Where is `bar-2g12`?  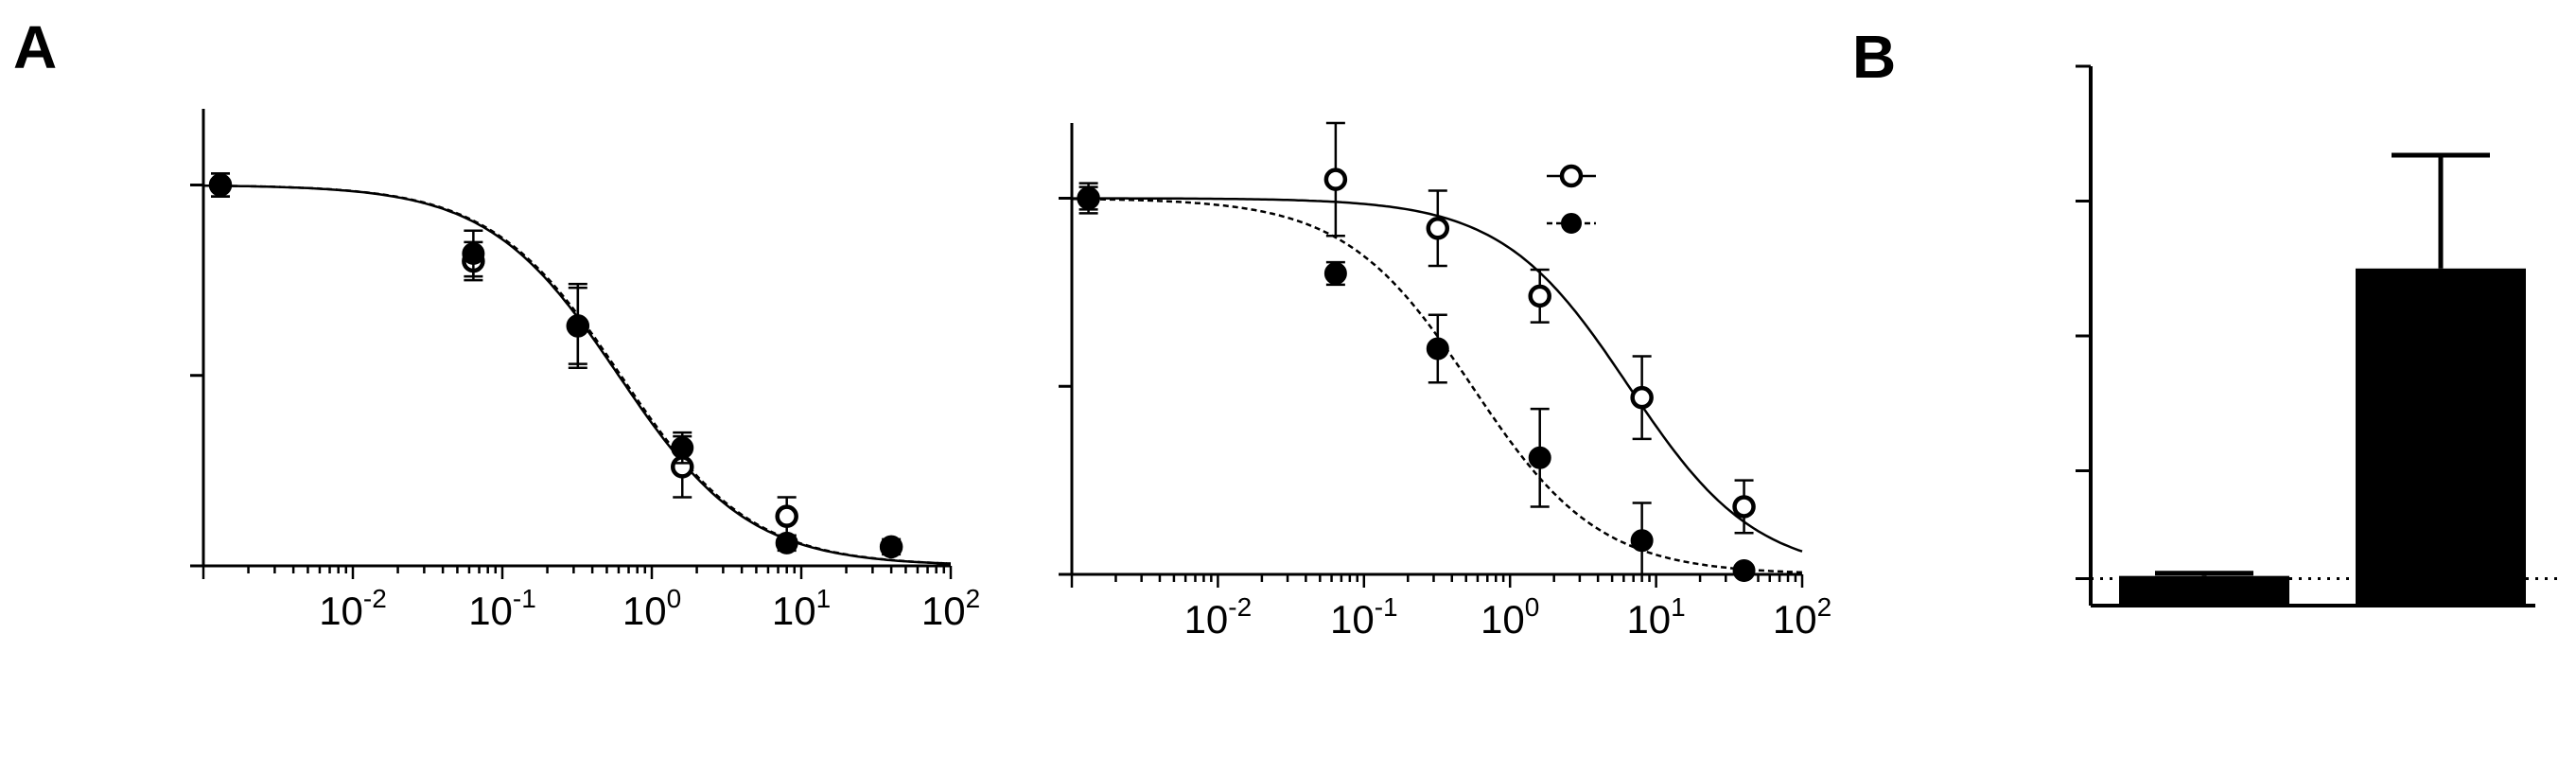 bar-2g12 is located at coordinates (2204, 591).